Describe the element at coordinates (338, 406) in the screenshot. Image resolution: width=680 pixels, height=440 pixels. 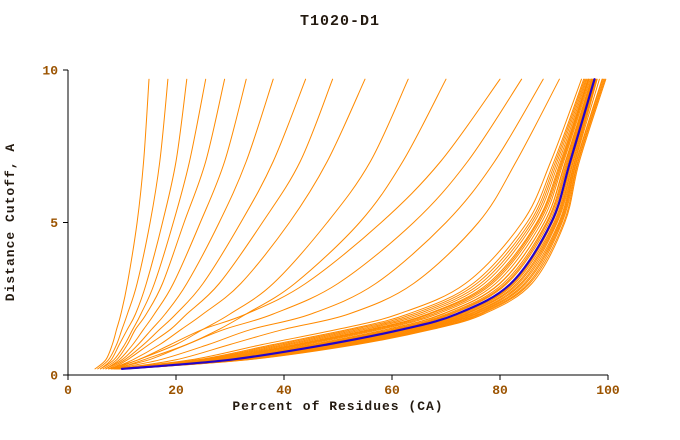
I see `x-axis-label: Percent of Residues (CA)` at that location.